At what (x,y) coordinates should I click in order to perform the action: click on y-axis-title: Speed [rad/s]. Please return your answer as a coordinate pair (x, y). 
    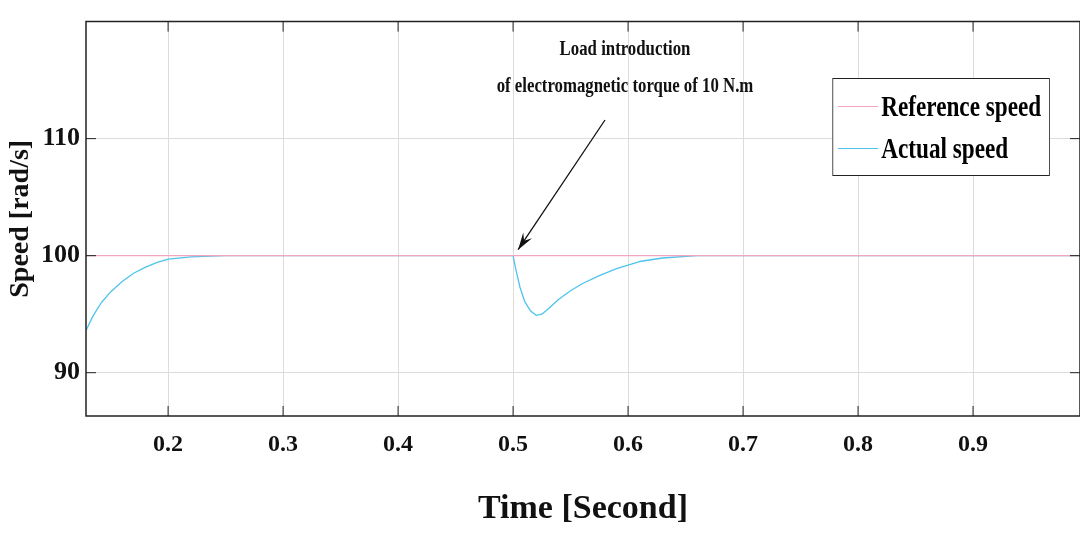
    Looking at the image, I should click on (19, 218).